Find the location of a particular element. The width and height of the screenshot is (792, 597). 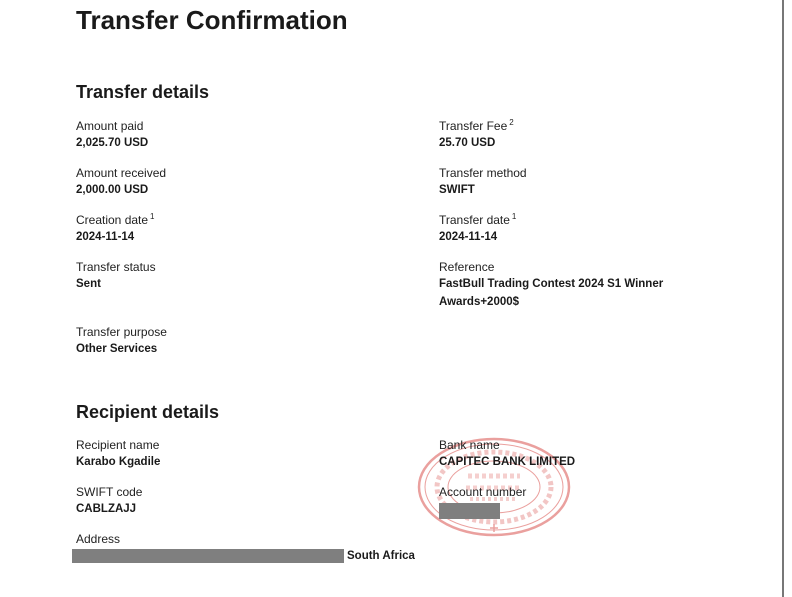

recipient-details-heading: Recipient details is located at coordinates (148, 412).